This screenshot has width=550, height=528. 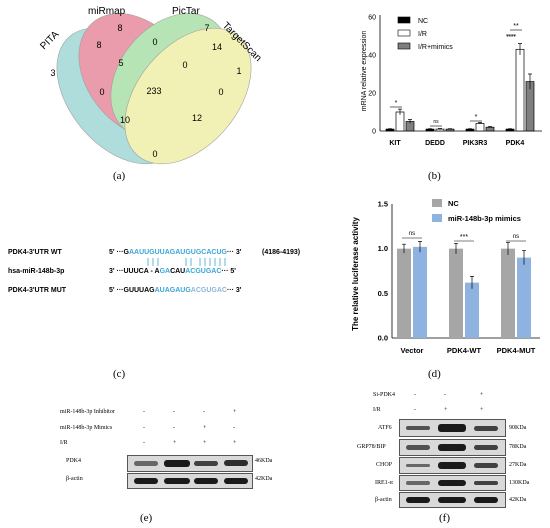 I want to click on venn-count: 12, so click(x=197, y=118).